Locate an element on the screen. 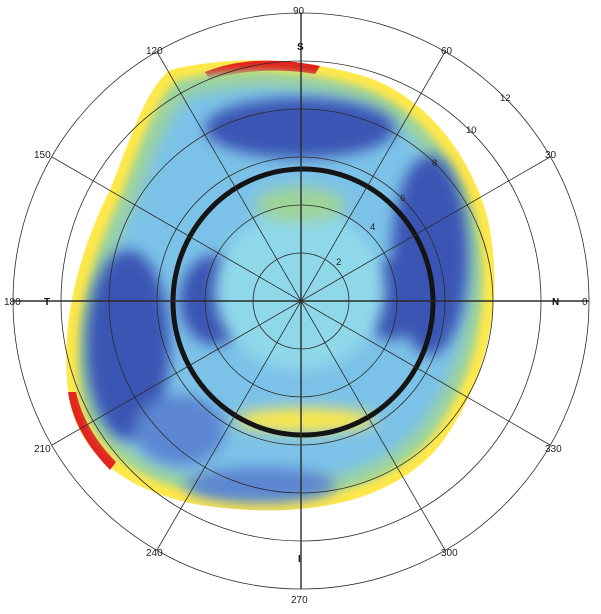 Image resolution: width=601 pixels, height=614 pixels. angle-label-150: 150 is located at coordinates (42, 155).